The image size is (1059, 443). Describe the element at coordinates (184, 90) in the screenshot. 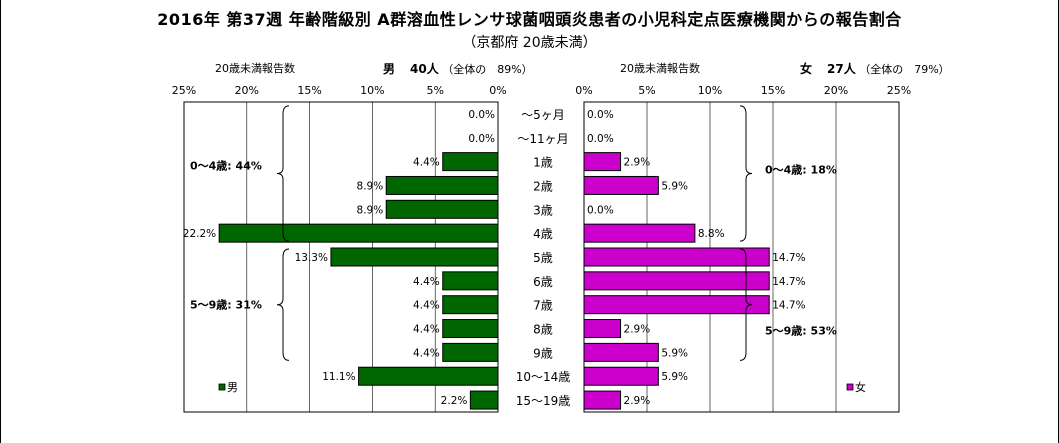

I see `male-tick-label: 25%` at that location.